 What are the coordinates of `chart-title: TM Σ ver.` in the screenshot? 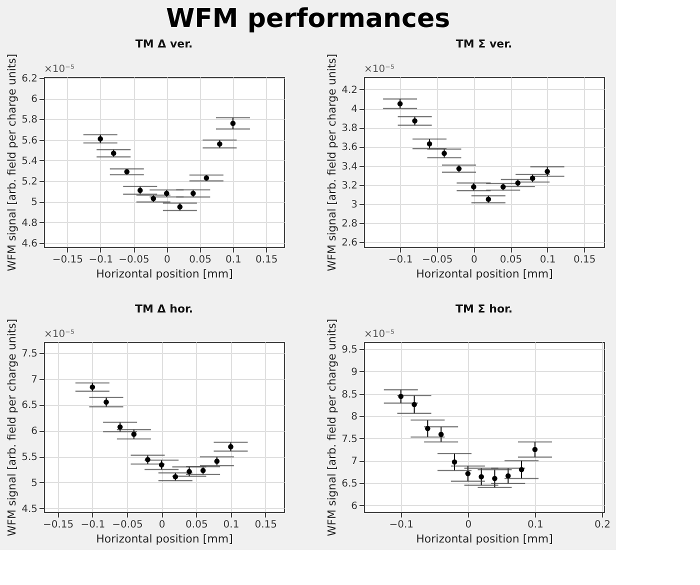 It's located at (484, 43).